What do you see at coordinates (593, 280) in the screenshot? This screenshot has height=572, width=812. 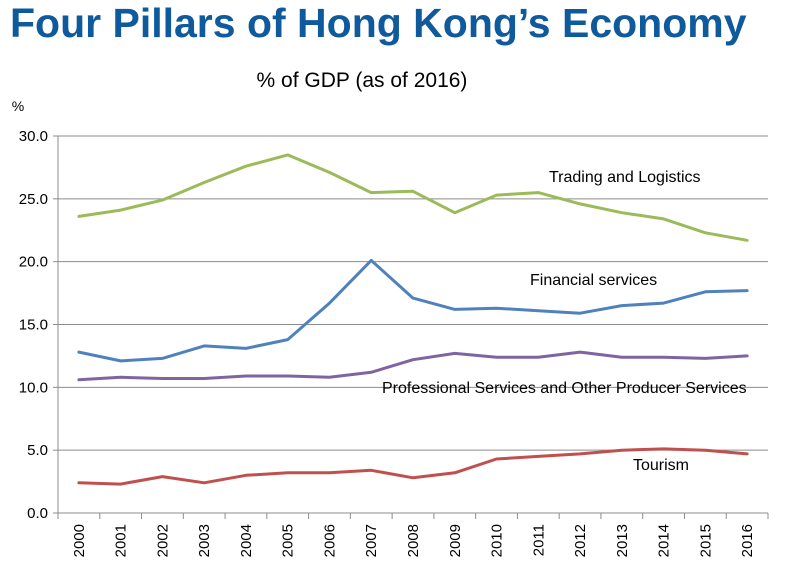 I see `series-label: Financial services` at bounding box center [593, 280].